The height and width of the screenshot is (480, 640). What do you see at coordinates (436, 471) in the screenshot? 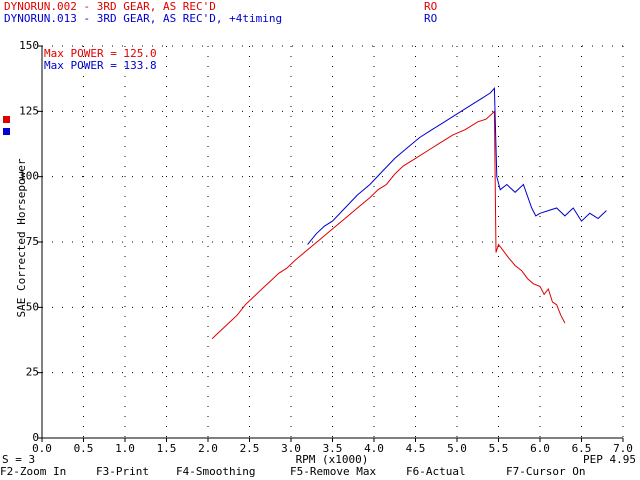
I see `function-key: F6-Actual` at bounding box center [436, 471].